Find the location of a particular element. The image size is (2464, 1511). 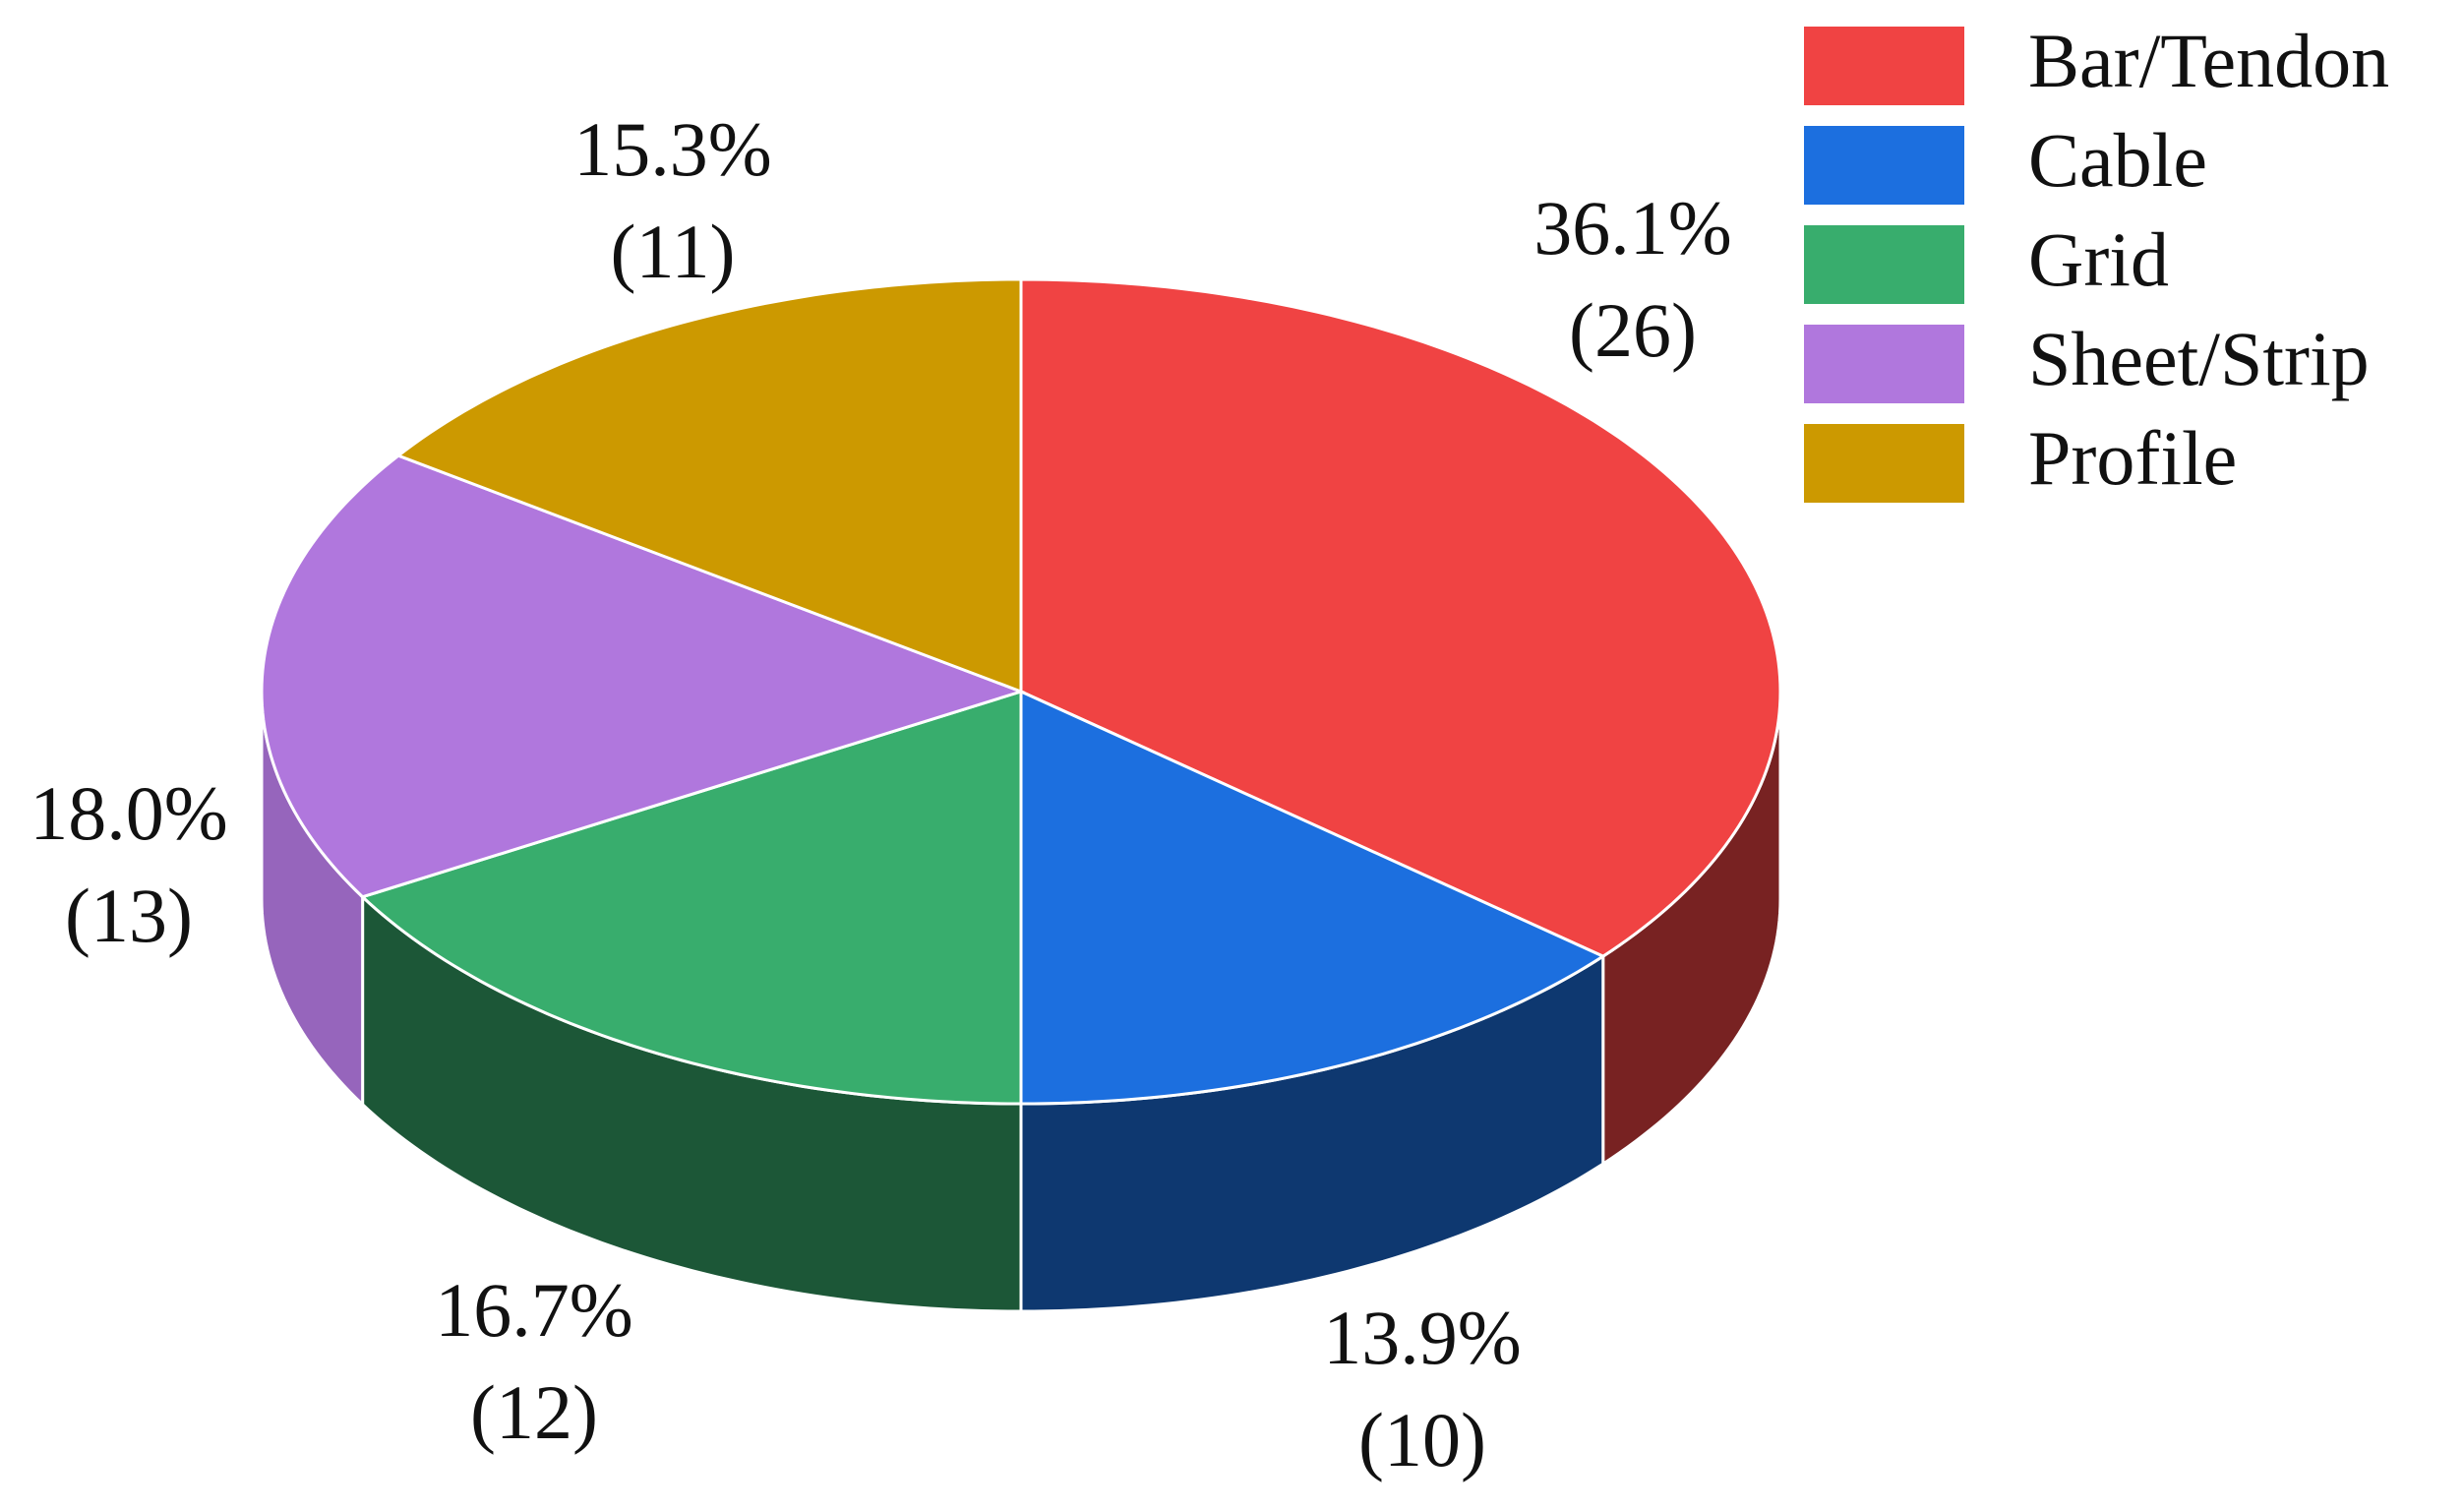

legend-label: Bar/Tendon is located at coordinates (2209, 60).